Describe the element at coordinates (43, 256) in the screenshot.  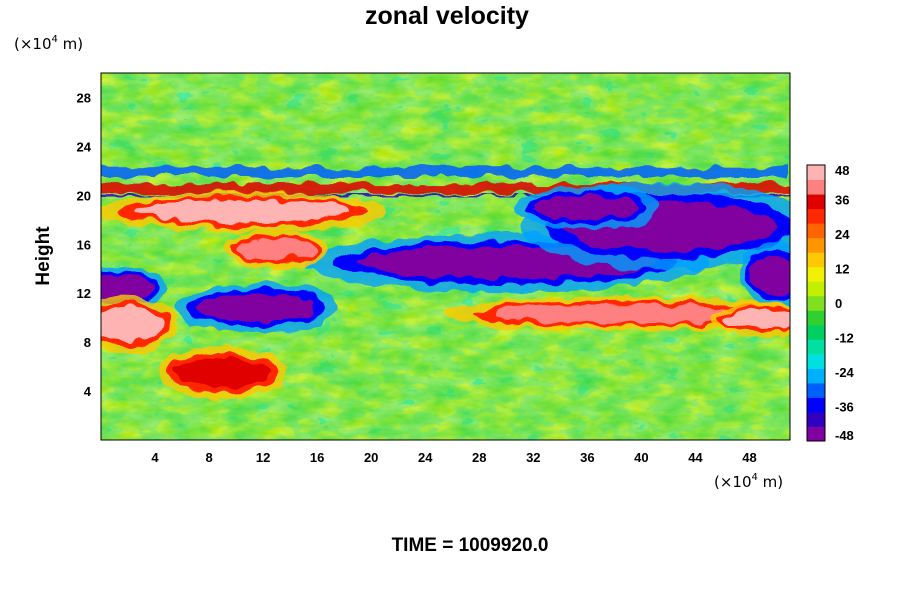
I see `y-axis-label: Height` at that location.